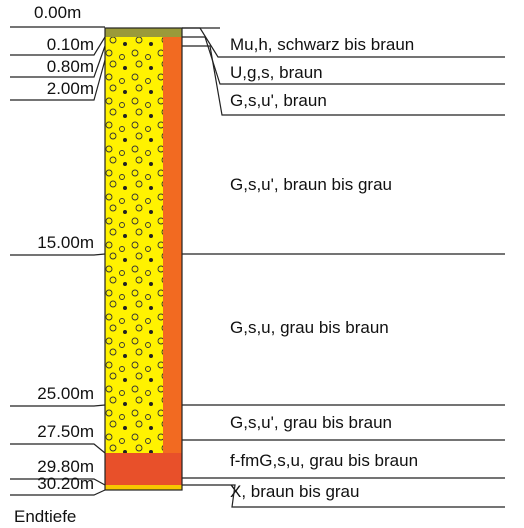 This screenshot has width=524, height=528. What do you see at coordinates (65, 466) in the screenshot?
I see `depth-label: 29.80m` at bounding box center [65, 466].